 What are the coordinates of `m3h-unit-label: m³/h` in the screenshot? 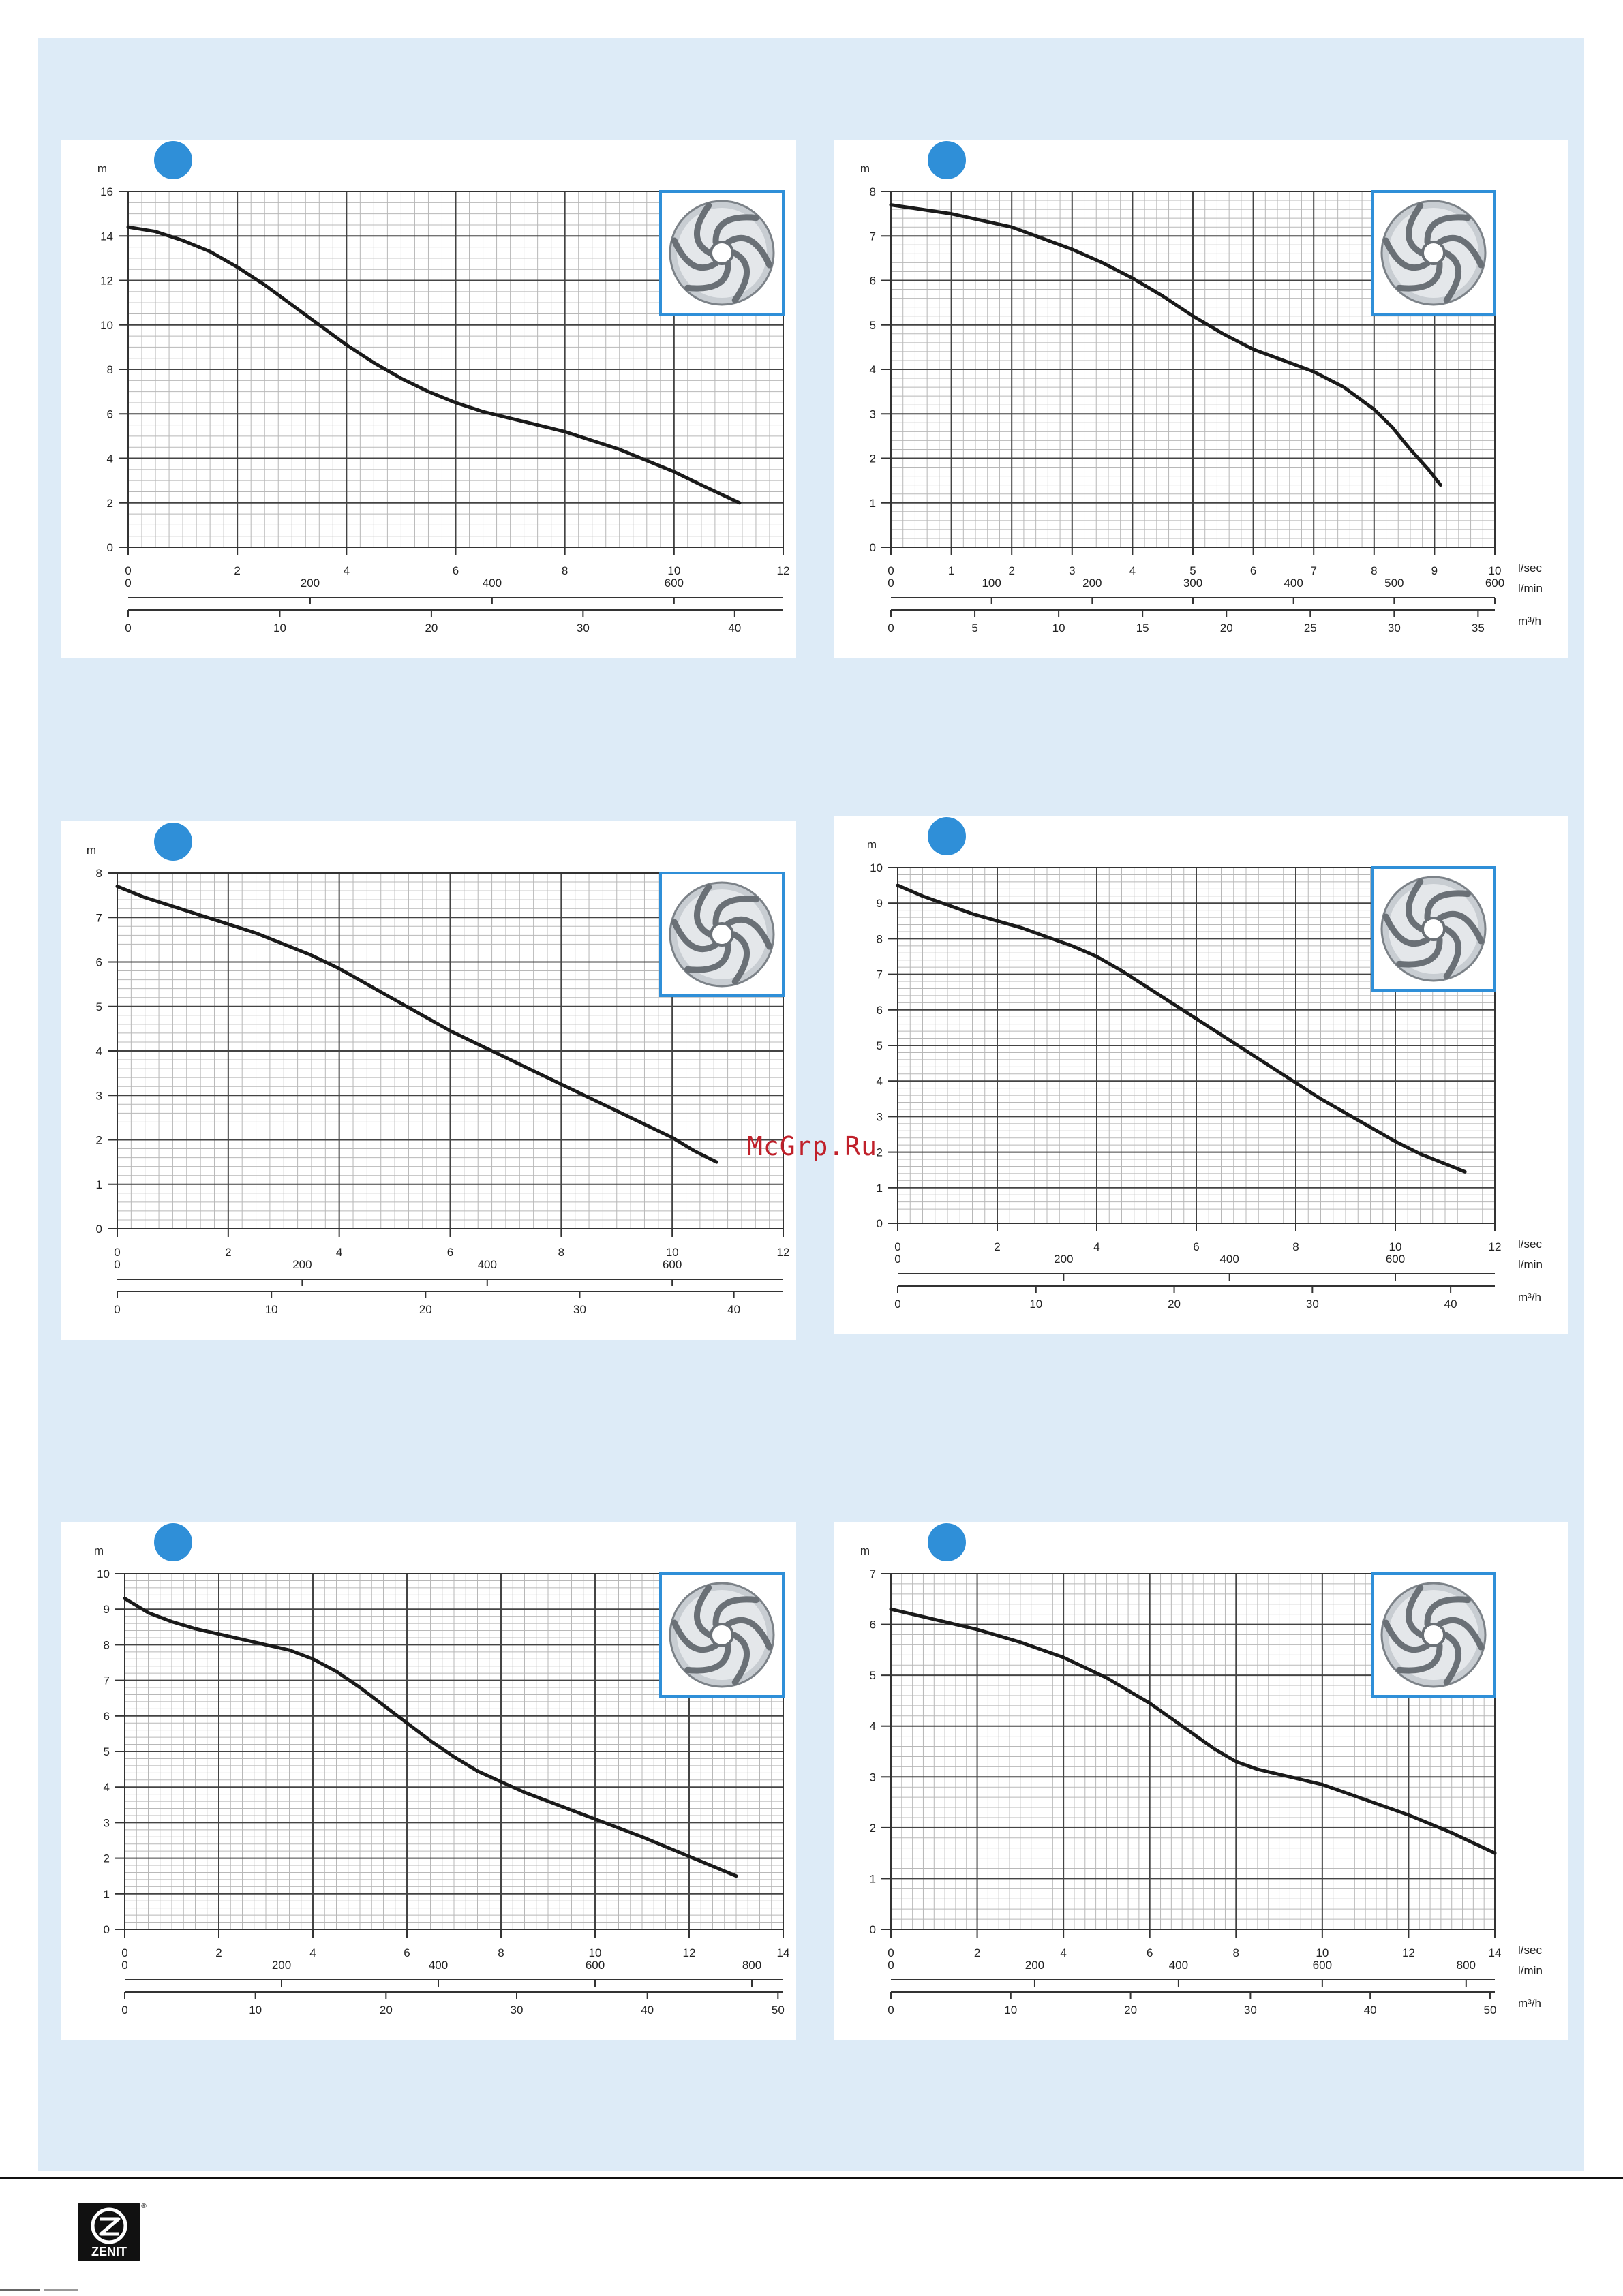 It's located at (1529, 1297).